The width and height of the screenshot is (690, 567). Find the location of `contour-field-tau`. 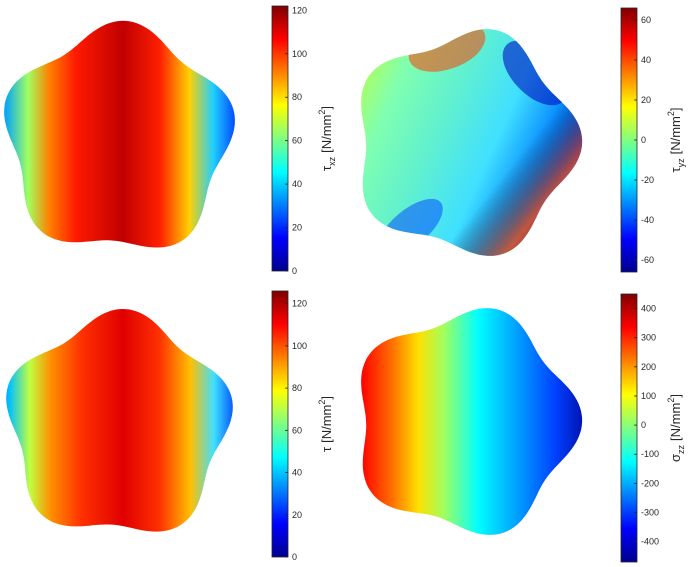

contour-field-tau is located at coordinates (119, 420).